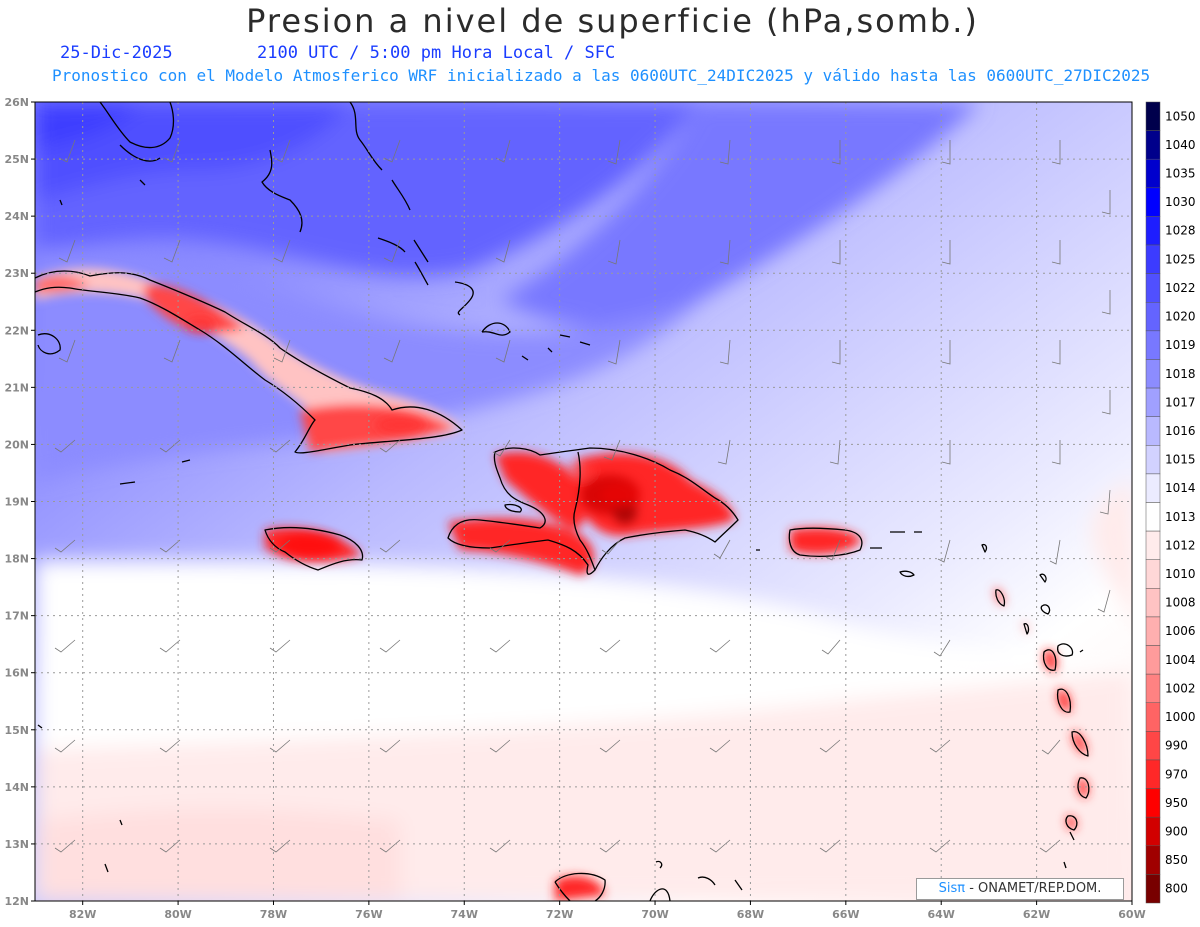 This screenshot has width=1200, height=927. Describe the element at coordinates (16, 330) in the screenshot. I see `lat-label: 22N` at that location.